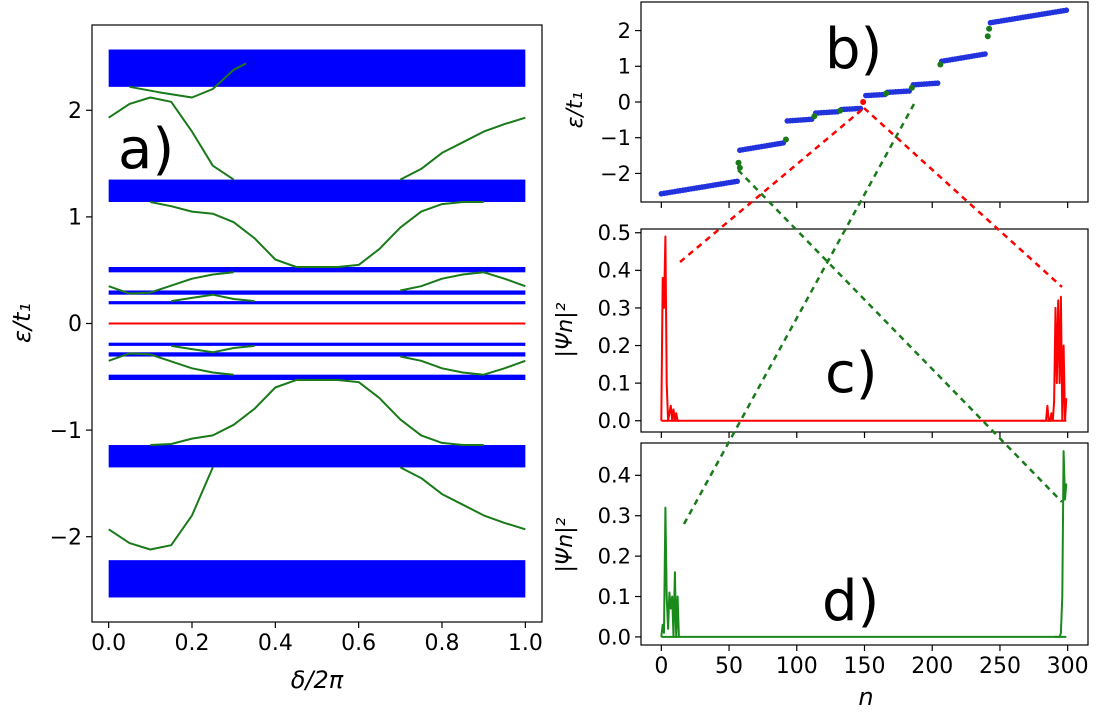  I want to click on x-tick-label: 300, so click(1068, 666).